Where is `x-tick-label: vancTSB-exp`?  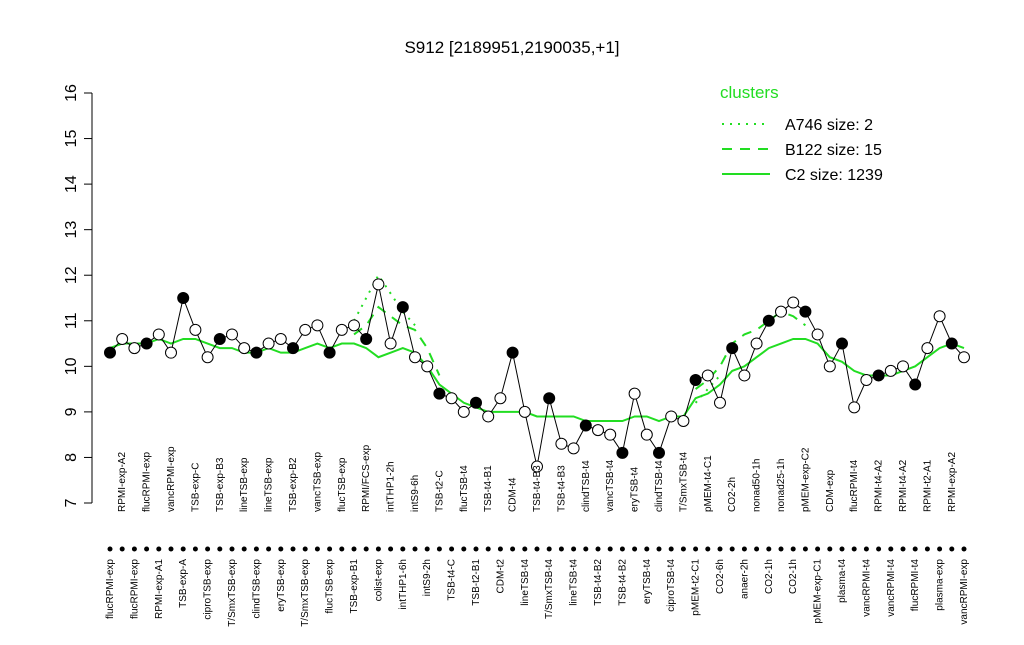
x-tick-label: vancTSB-exp is located at coordinates (317, 482).